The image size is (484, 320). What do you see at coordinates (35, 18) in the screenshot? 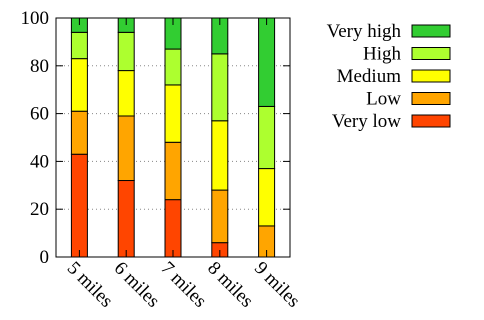
I see `y-tick-label-100: 100` at bounding box center [35, 18].